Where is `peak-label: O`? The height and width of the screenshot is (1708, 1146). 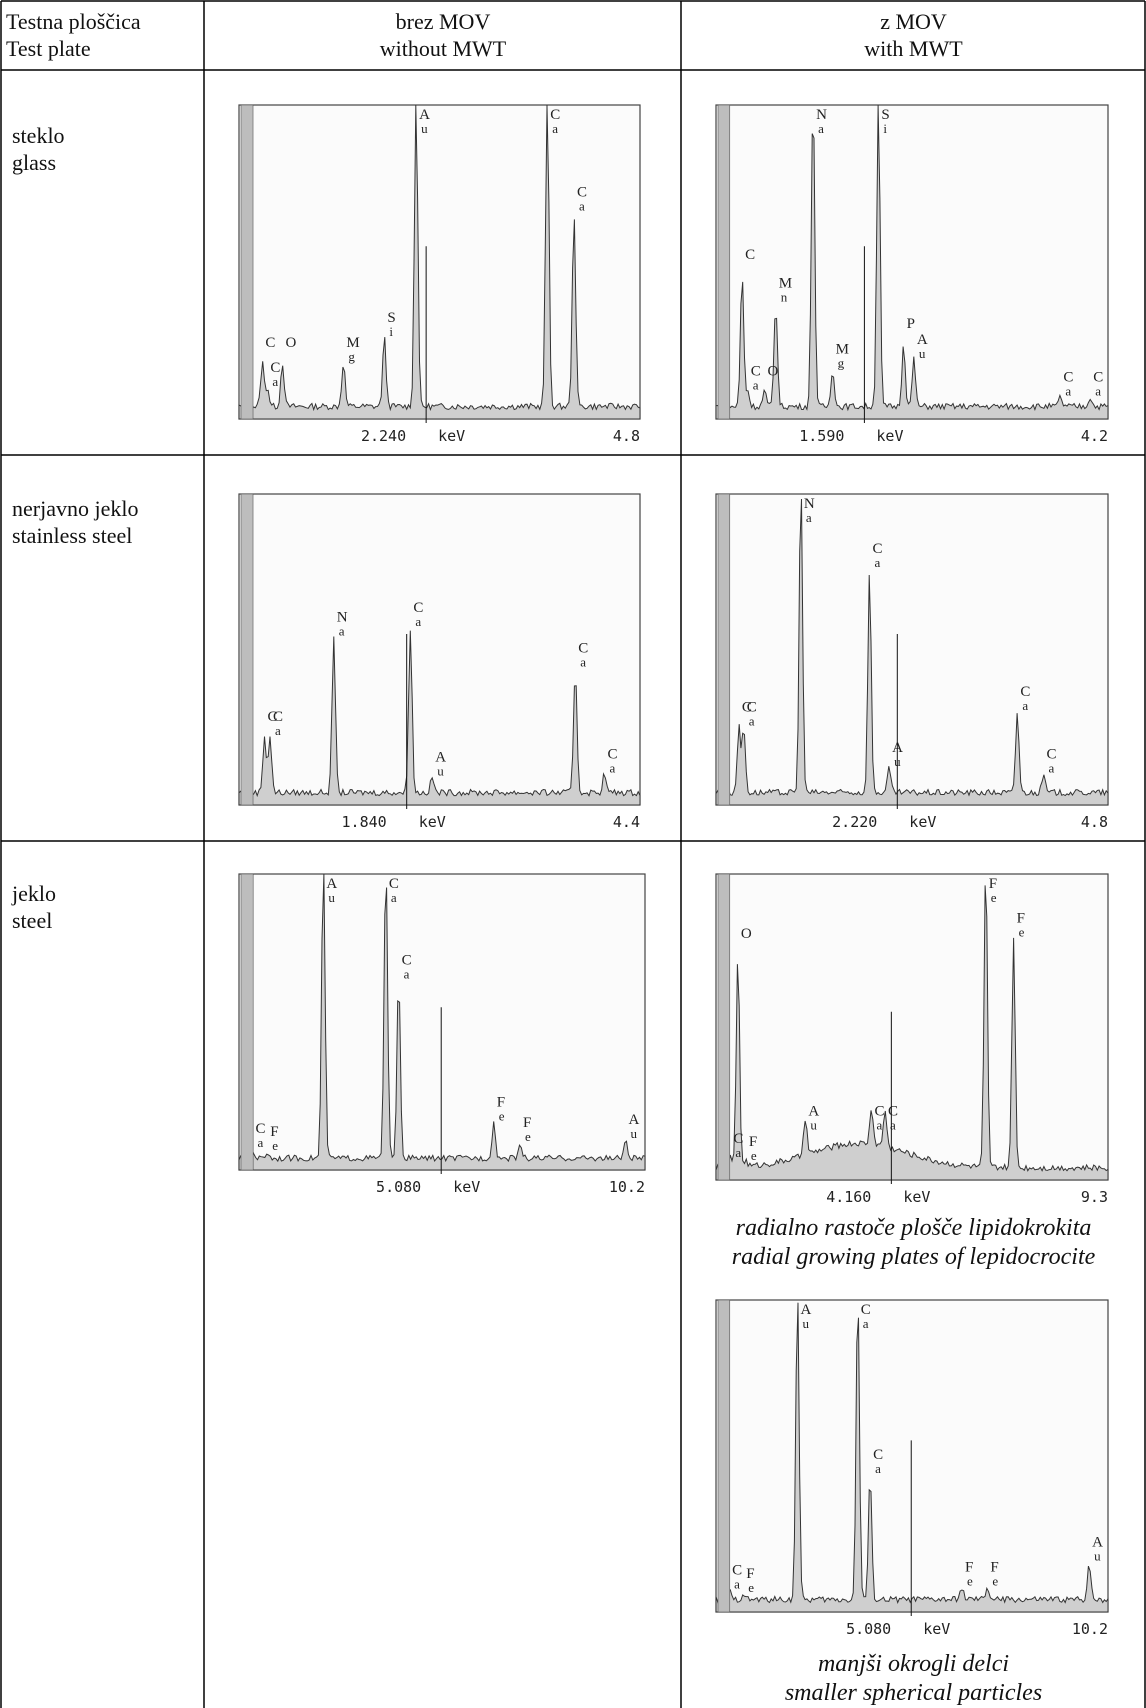
peak-label: O is located at coordinates (290, 343).